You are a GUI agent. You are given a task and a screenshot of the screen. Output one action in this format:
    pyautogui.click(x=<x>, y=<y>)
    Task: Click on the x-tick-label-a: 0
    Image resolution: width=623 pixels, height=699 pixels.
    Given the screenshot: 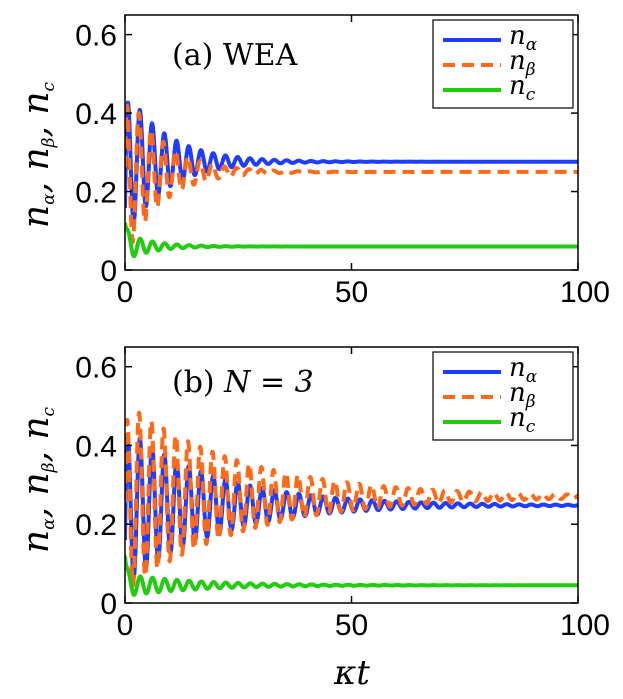 What is the action you would take?
    pyautogui.click(x=125, y=292)
    